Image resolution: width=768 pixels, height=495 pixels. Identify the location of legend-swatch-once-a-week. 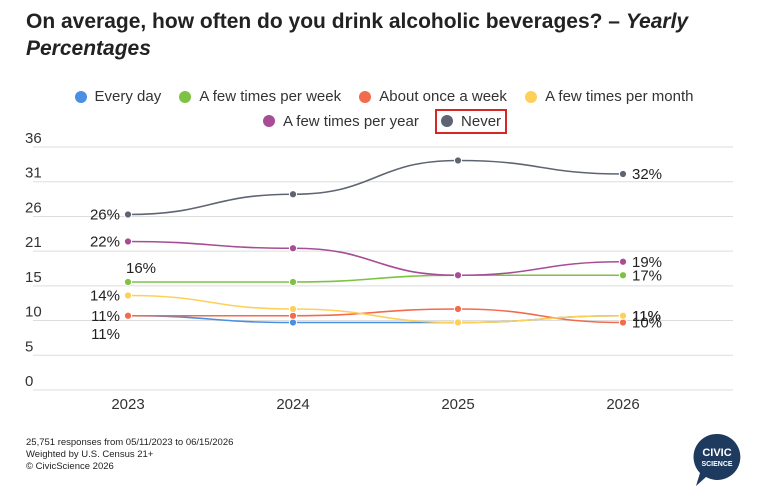
(365, 96).